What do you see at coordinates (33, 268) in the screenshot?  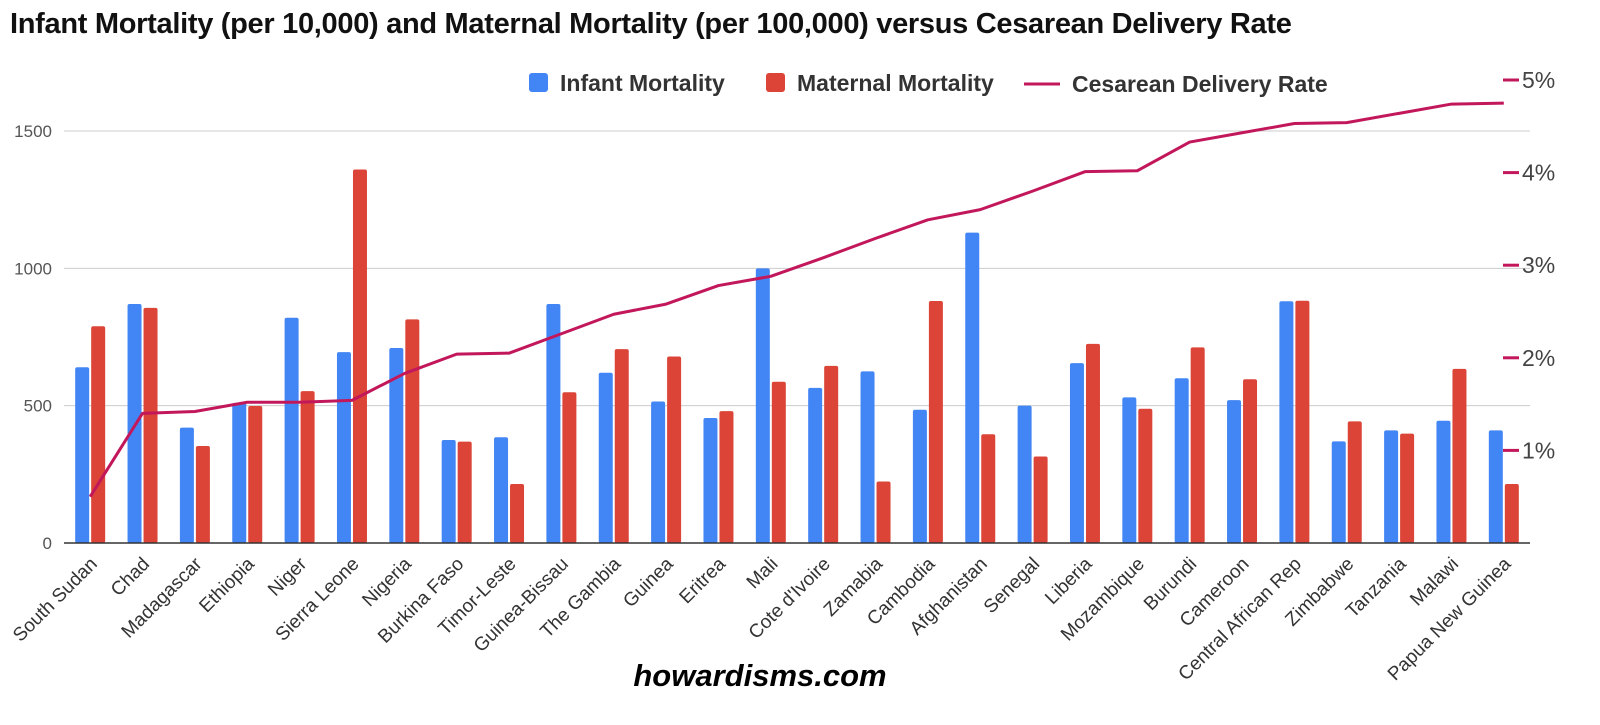 I see `y-tick-label-1000: 1000` at bounding box center [33, 268].